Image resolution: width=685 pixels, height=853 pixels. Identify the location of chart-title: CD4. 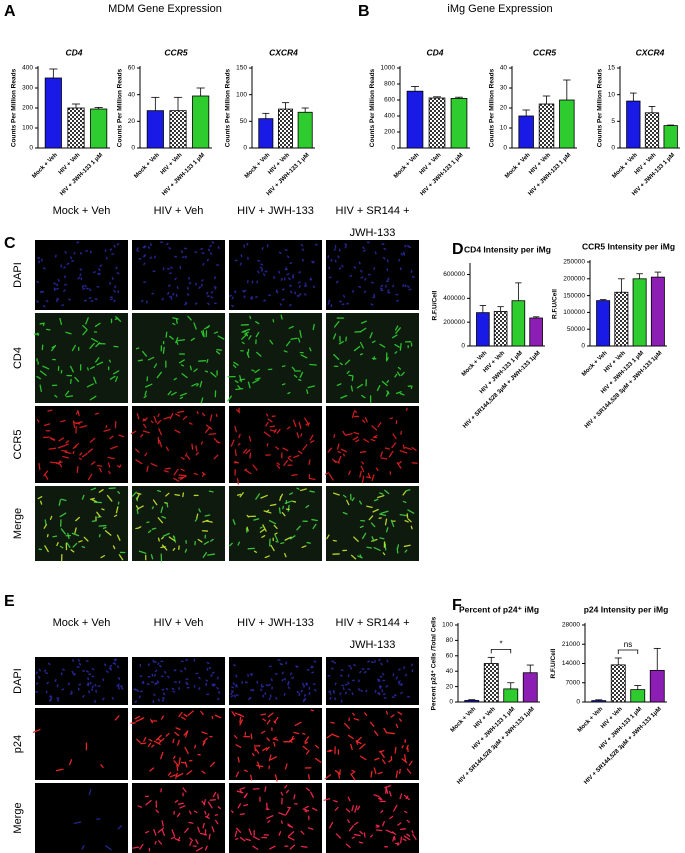
(73, 52).